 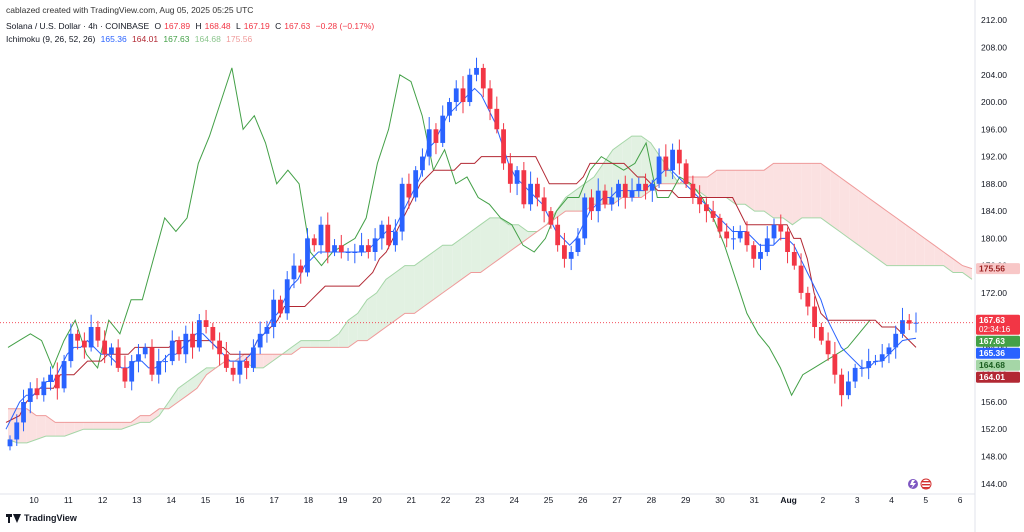 I want to click on y-tick-label: 148.00, so click(x=994, y=457).